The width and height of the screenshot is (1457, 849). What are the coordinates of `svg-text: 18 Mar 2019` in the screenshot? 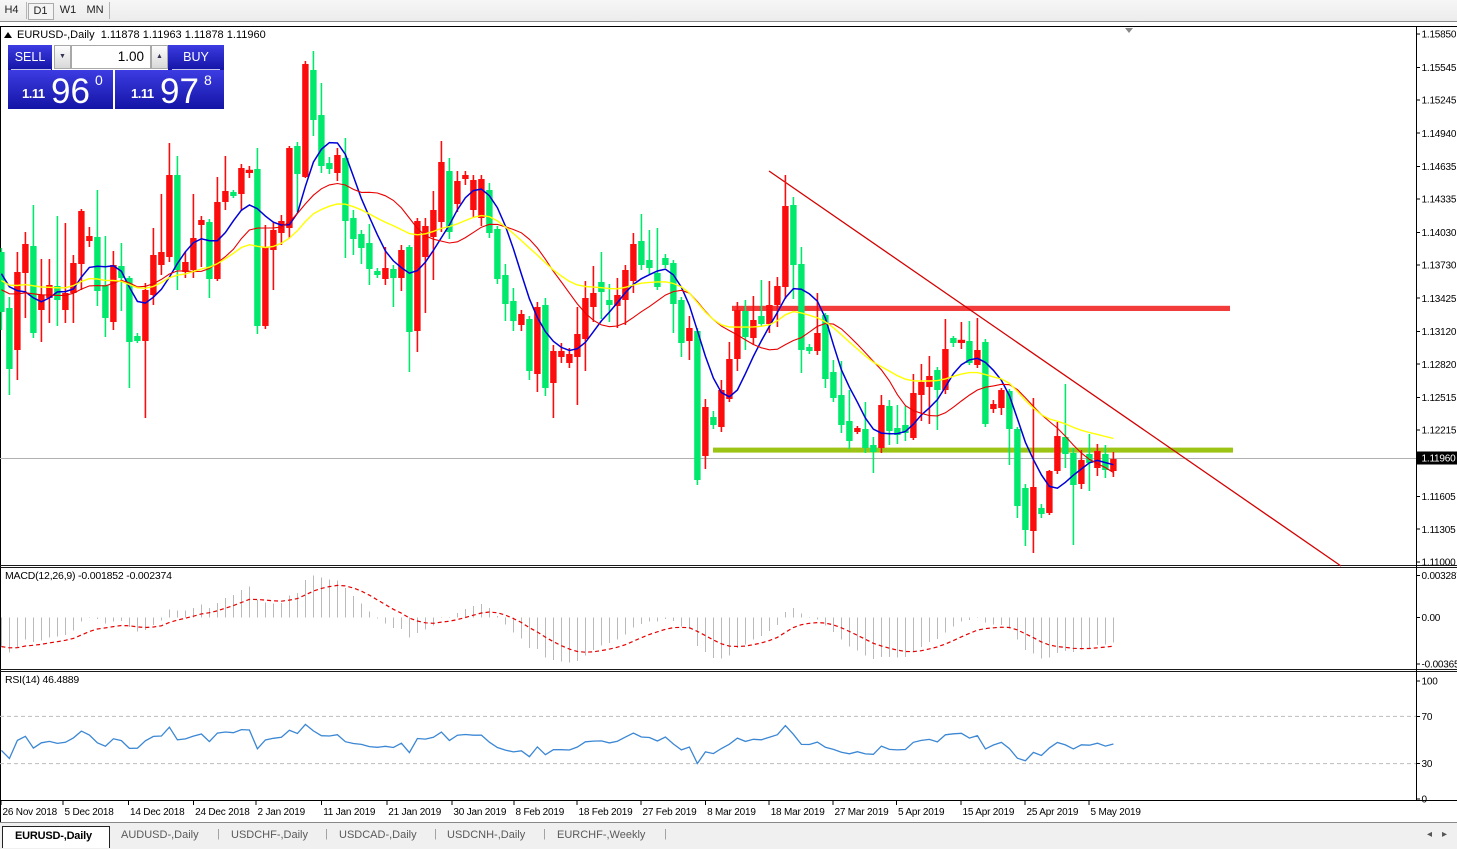 It's located at (798, 812).